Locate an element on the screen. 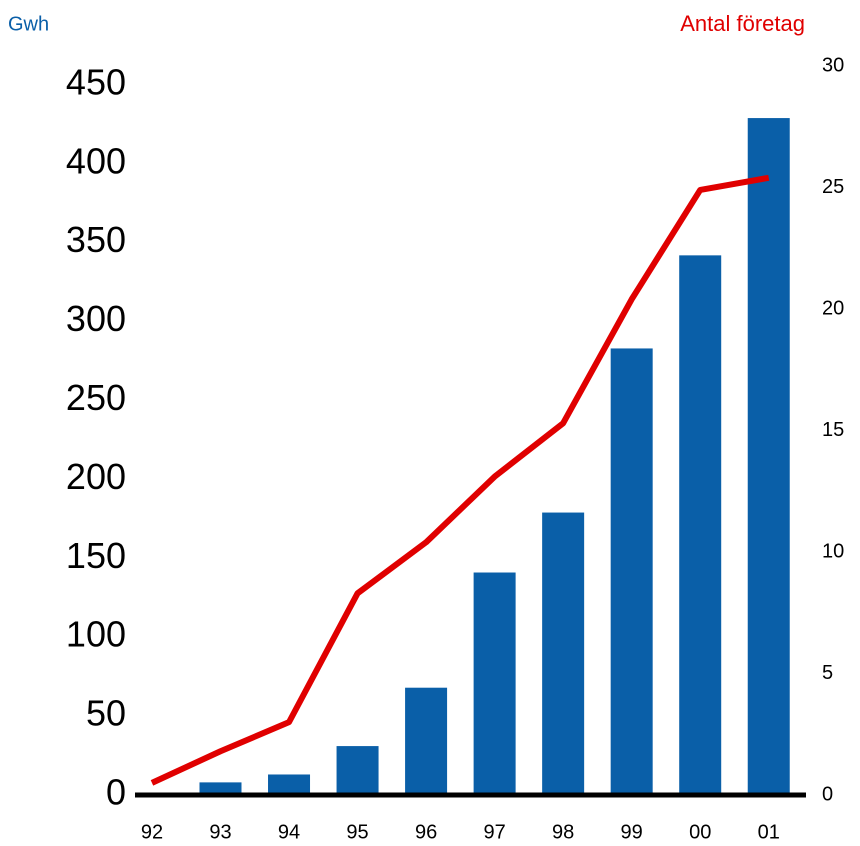  x-tick-label: 99 is located at coordinates (632, 832).